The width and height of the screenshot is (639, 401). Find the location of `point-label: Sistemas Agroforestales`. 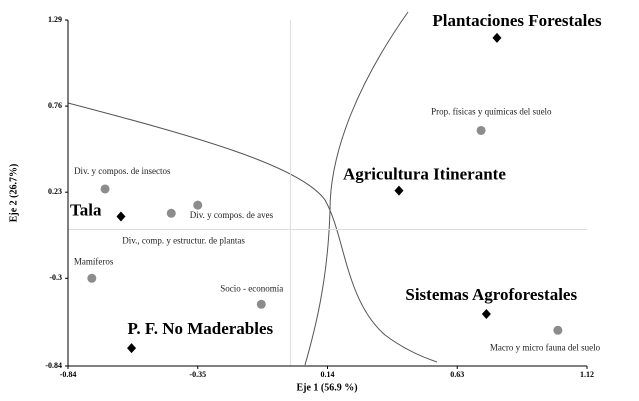

point-label: Sistemas Agroforestales is located at coordinates (491, 294).